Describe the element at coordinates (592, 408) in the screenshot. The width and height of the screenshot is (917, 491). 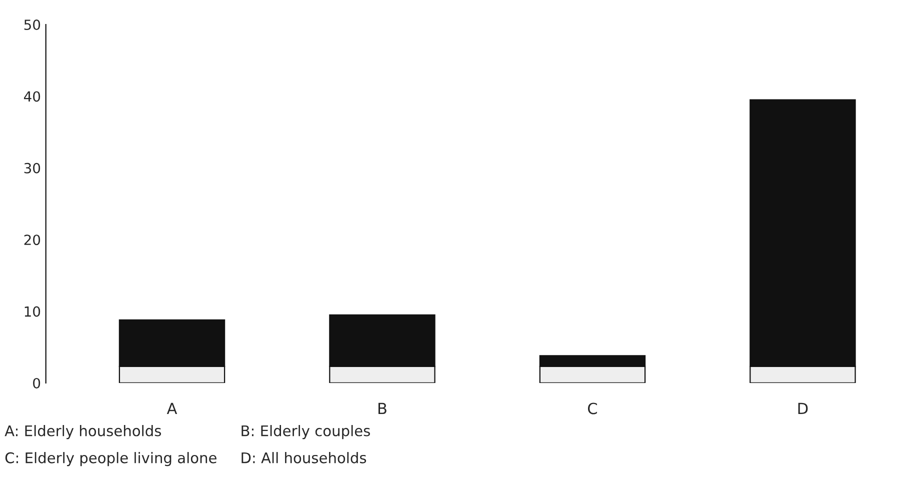
I see `x-tick-label: C` at that location.